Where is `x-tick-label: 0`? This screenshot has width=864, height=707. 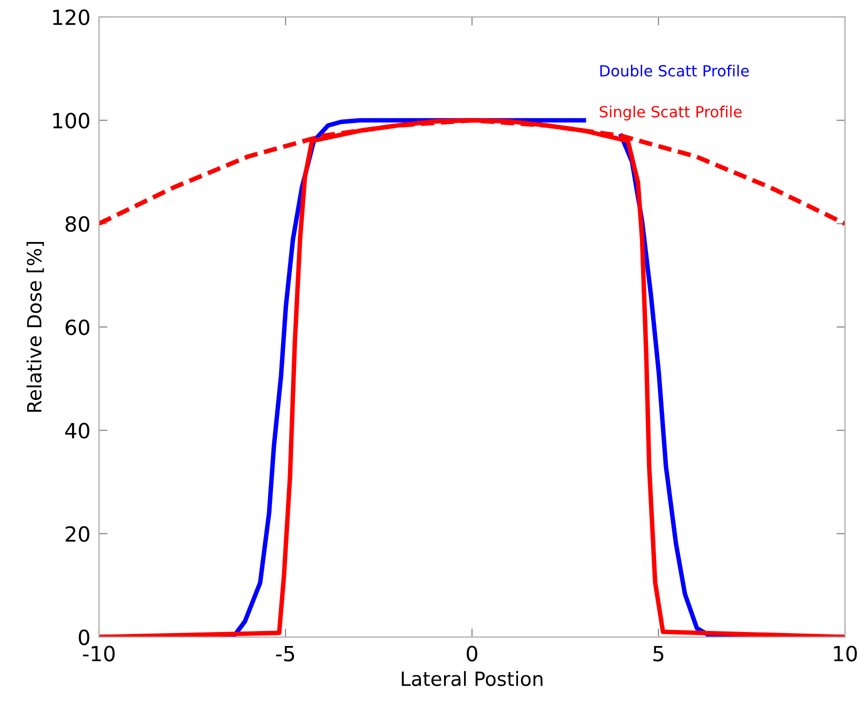 x-tick-label: 0 is located at coordinates (472, 654).